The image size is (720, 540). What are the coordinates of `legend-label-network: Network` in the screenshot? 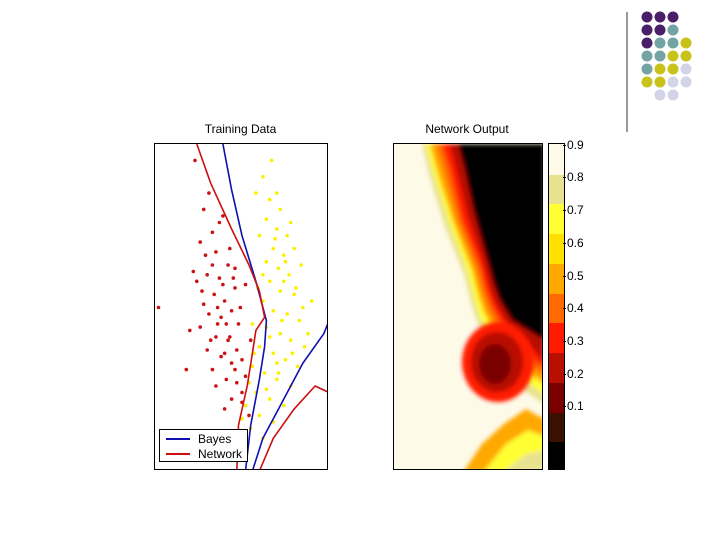 It's located at (220, 454).